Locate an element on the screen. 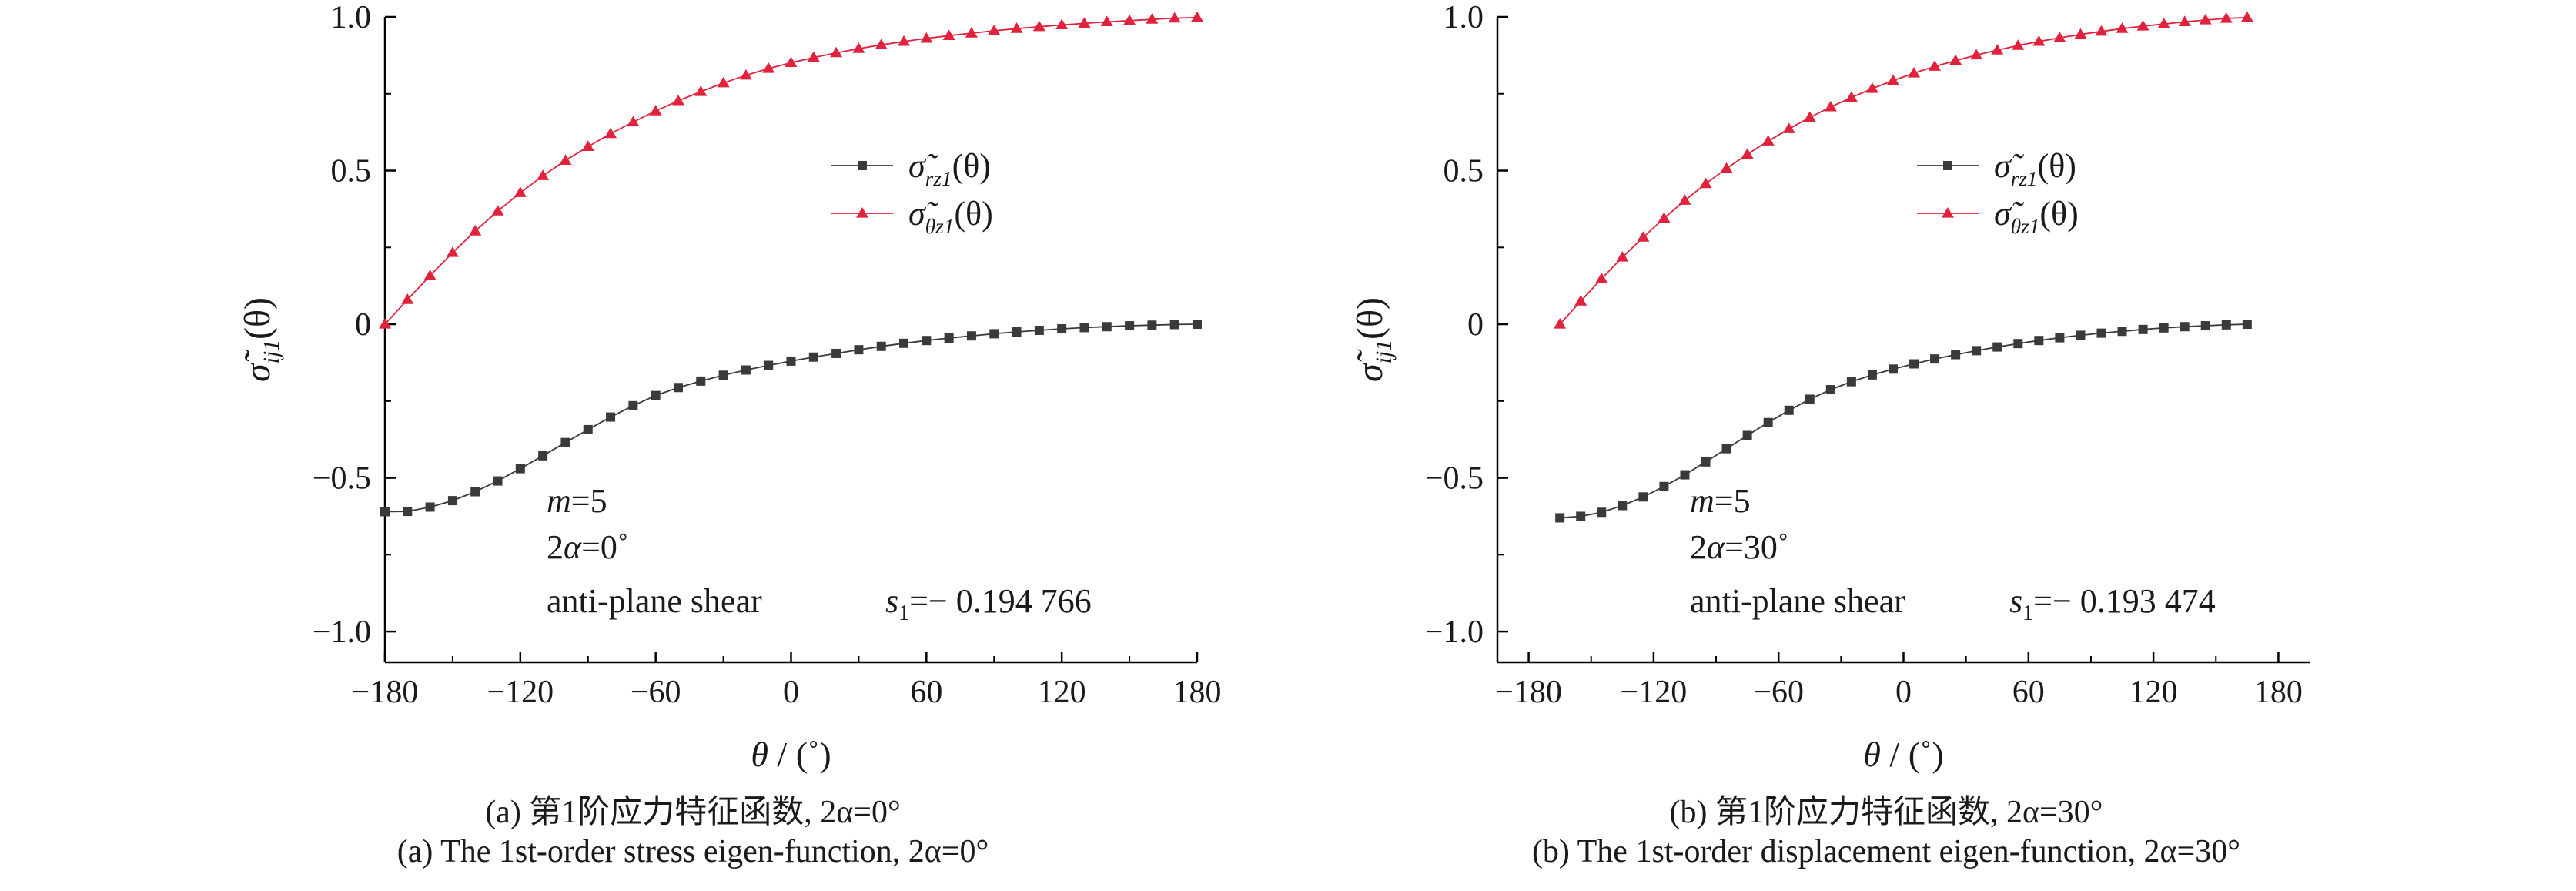  x-tick-label: 180 is located at coordinates (1197, 693).